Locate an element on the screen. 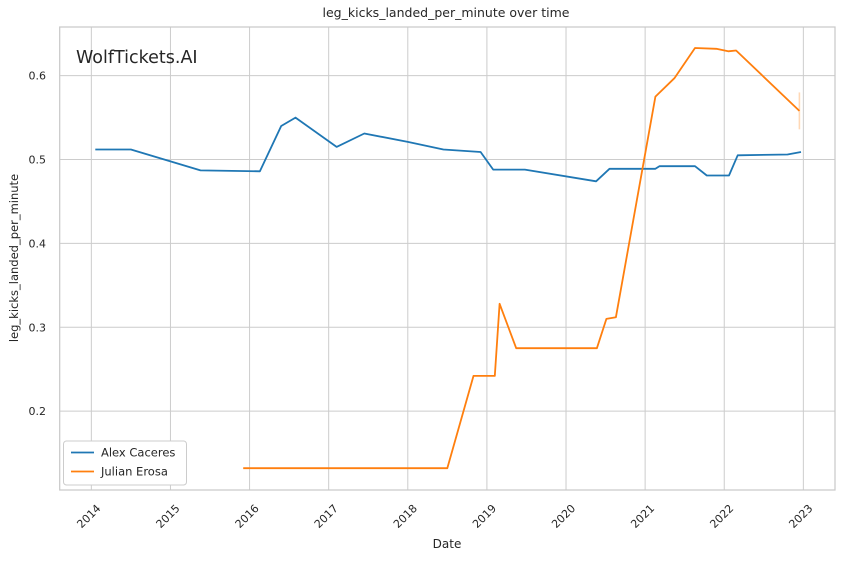 Image resolution: width=844 pixels, height=561 pixels. x-tick-label: 2015 is located at coordinates (168, 516).